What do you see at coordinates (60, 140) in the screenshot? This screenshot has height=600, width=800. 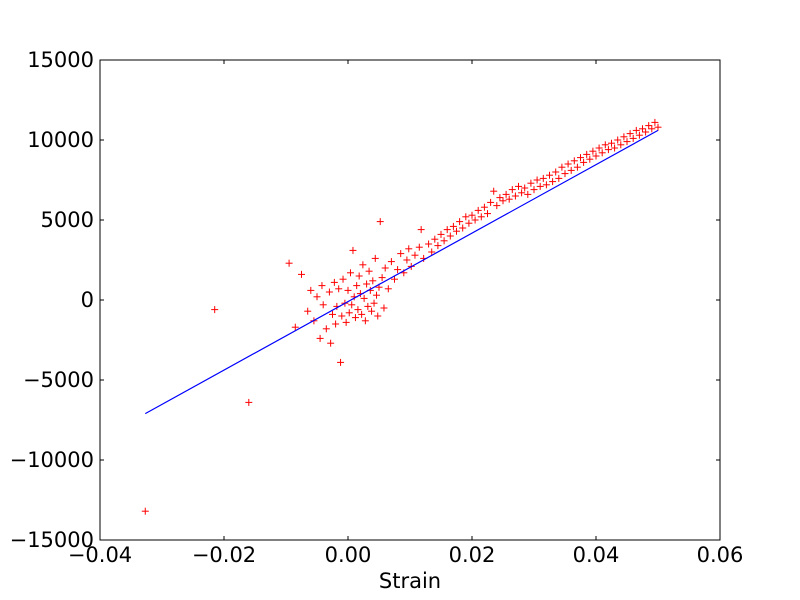 I see `y-tick-label: 10000` at bounding box center [60, 140].